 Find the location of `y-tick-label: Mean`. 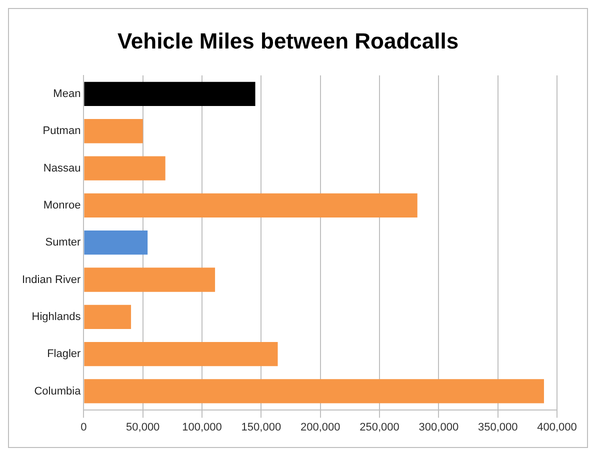

y-tick-label: Mean is located at coordinates (67, 94).